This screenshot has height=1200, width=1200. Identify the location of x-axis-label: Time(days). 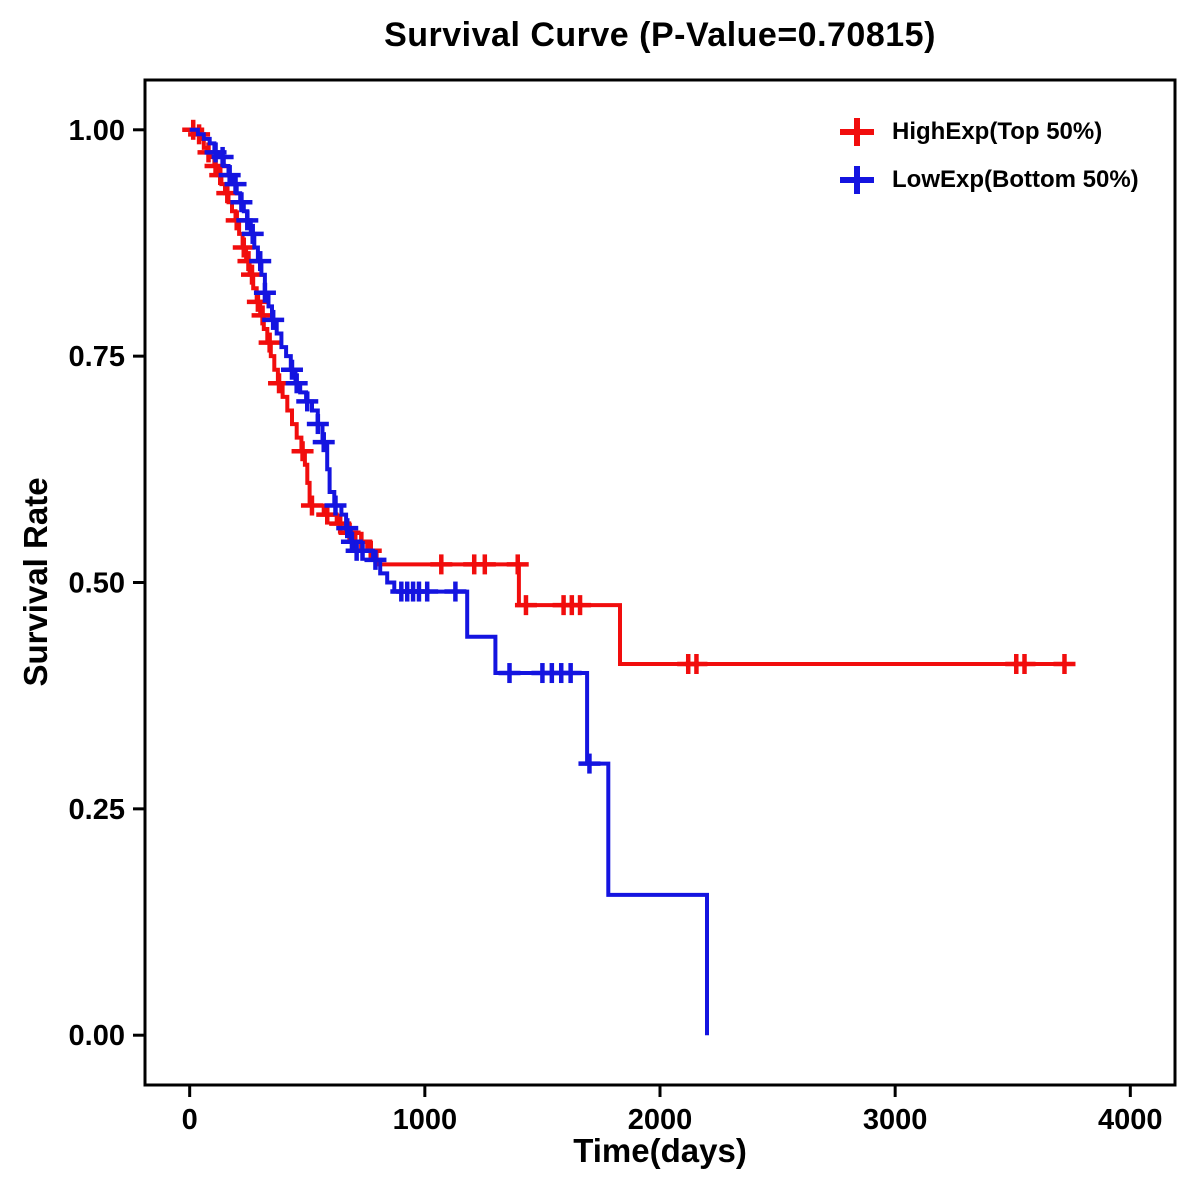
(660, 1150).